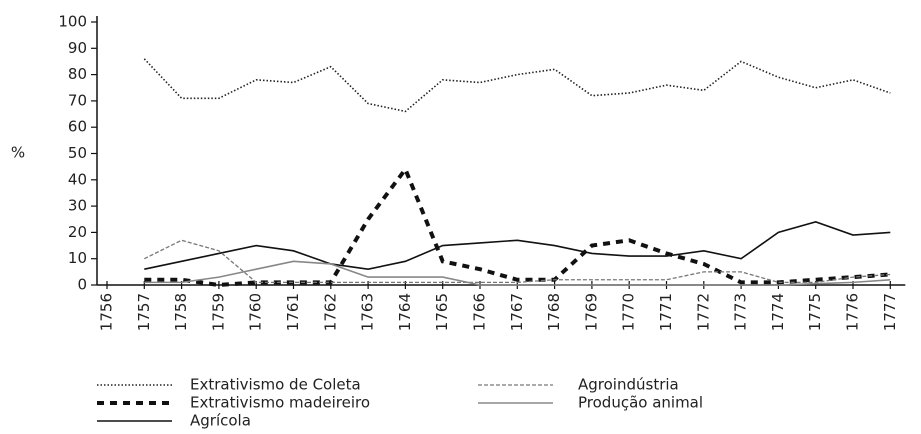 The height and width of the screenshot is (434, 921). I want to click on x-tick-label: 1769, so click(591, 312).